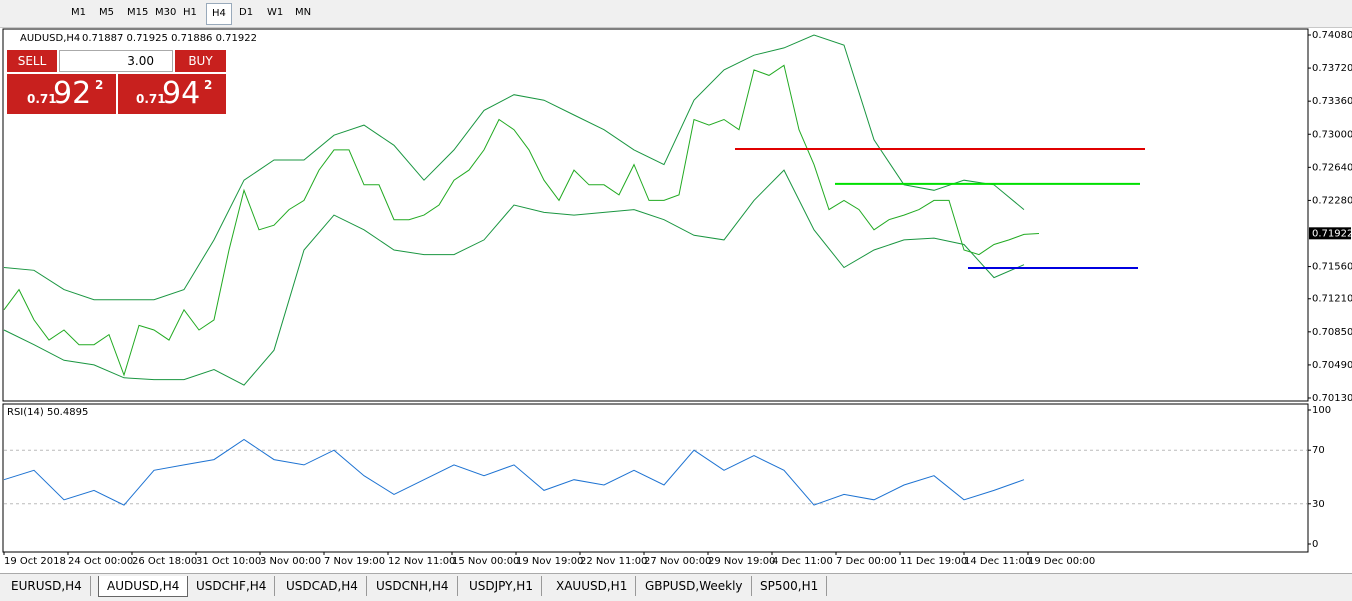 This screenshot has height=601, width=1352. Describe the element at coordinates (290, 561) in the screenshot. I see `x-tick-label: 3 Nov 00:00` at that location.